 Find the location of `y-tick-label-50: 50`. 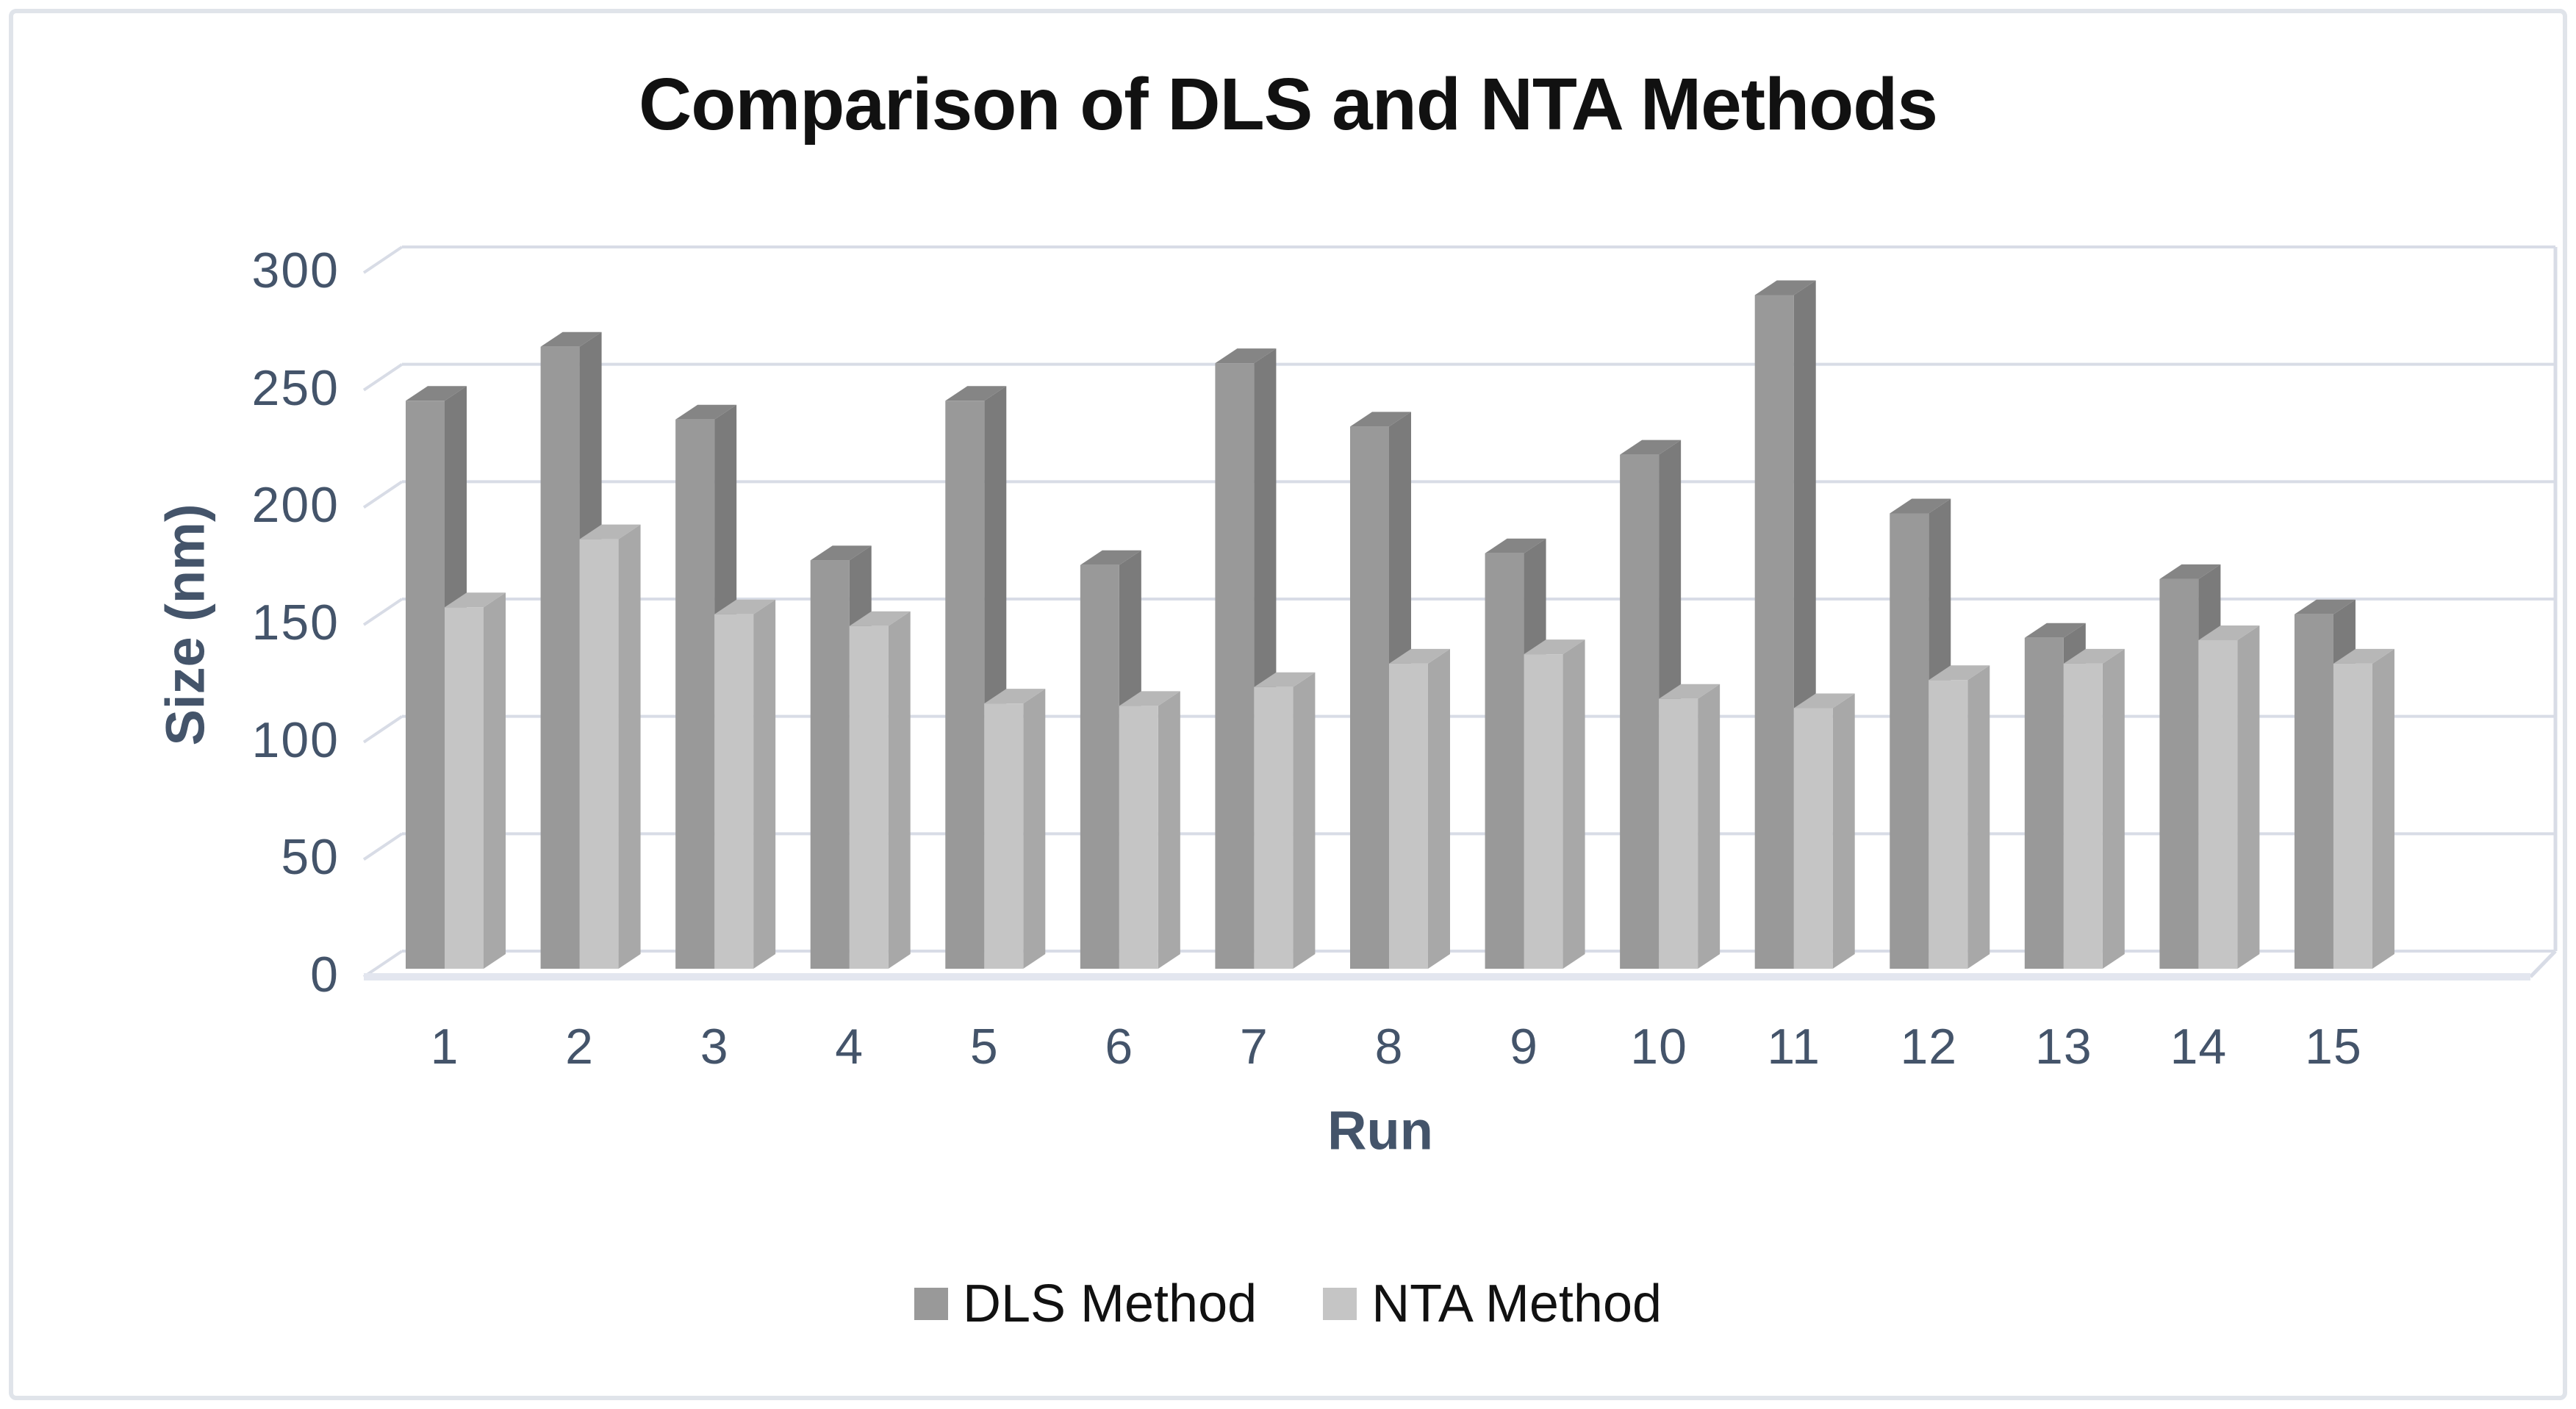

y-tick-label-50: 50 is located at coordinates (310, 857).